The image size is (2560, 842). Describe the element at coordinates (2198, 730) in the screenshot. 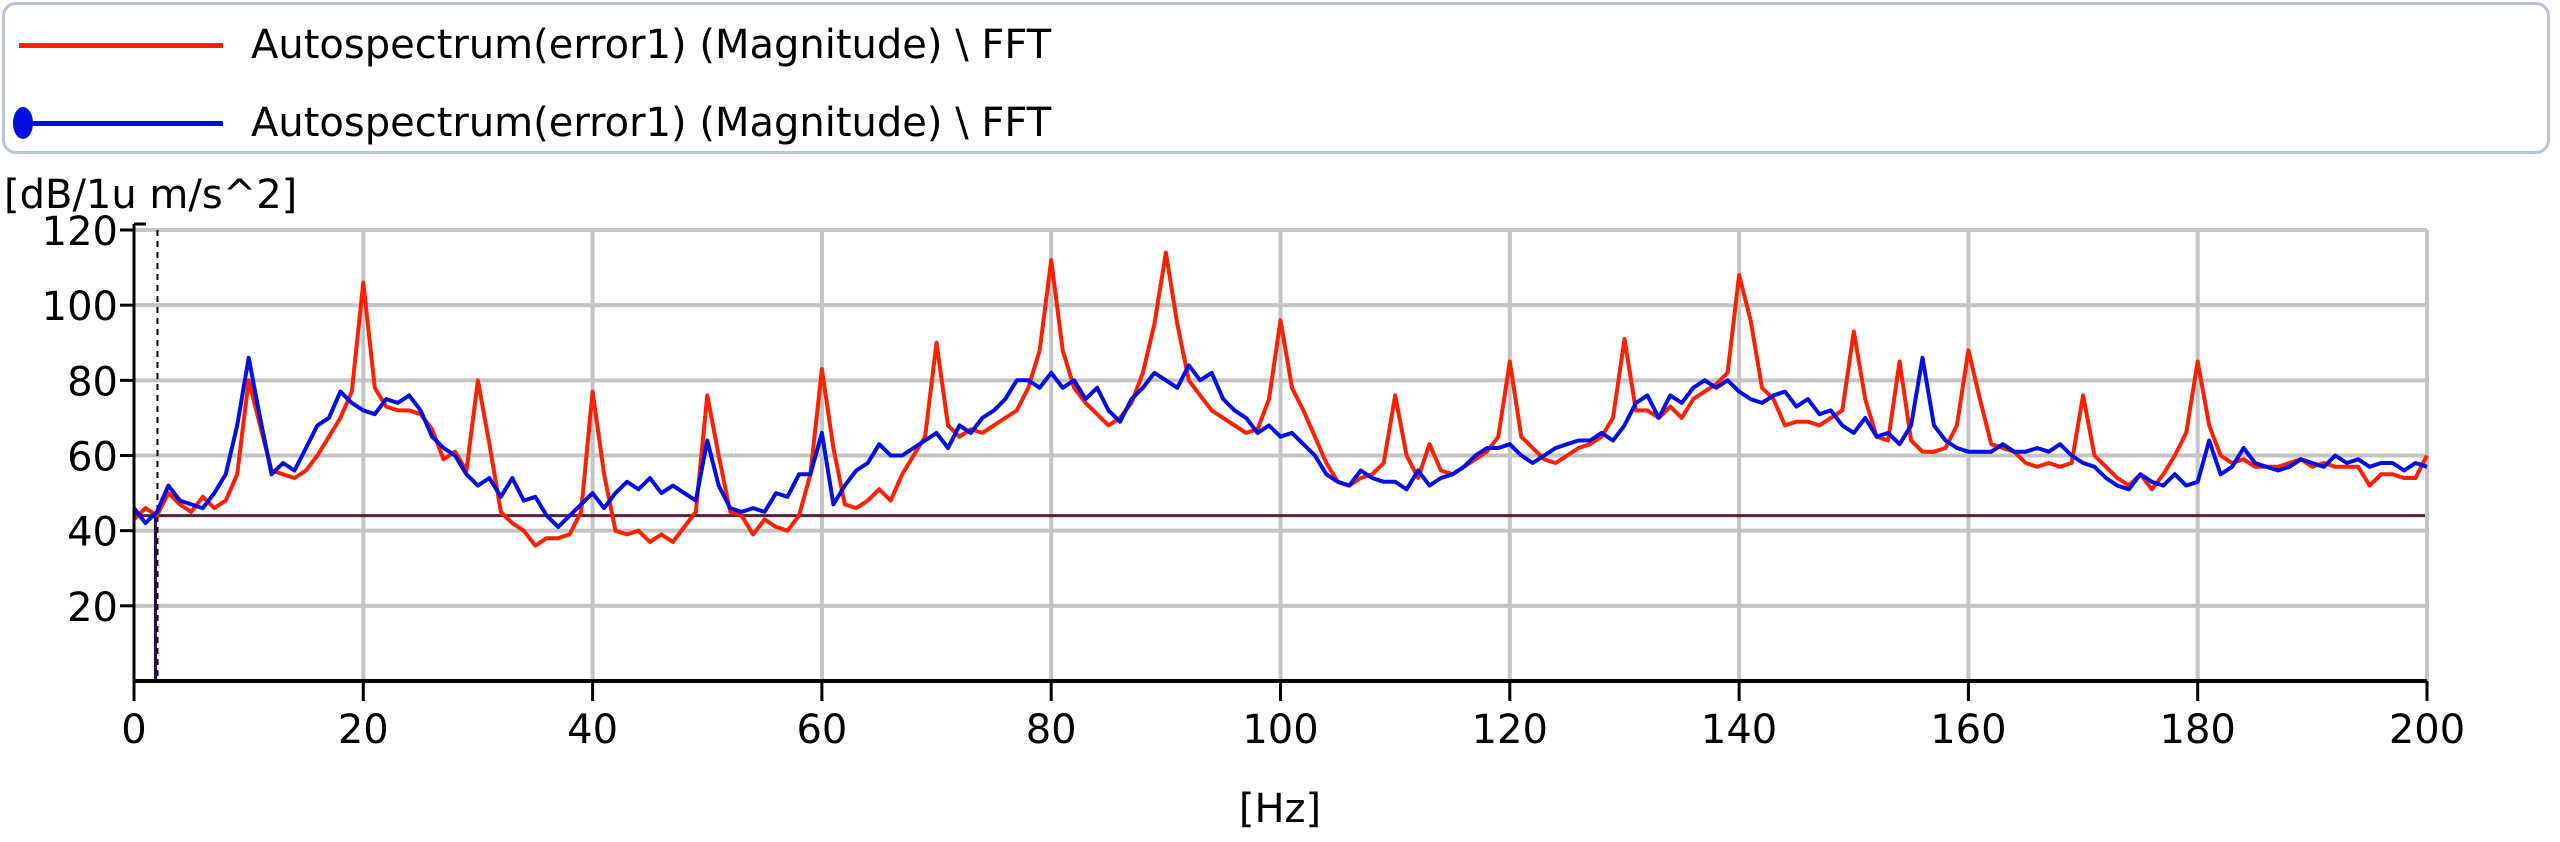

I see `x-tick-label: 180` at that location.